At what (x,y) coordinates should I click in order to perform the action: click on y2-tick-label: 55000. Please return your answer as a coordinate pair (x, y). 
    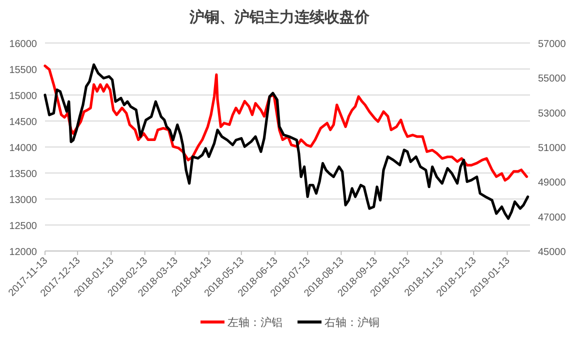
    Looking at the image, I should click on (552, 79).